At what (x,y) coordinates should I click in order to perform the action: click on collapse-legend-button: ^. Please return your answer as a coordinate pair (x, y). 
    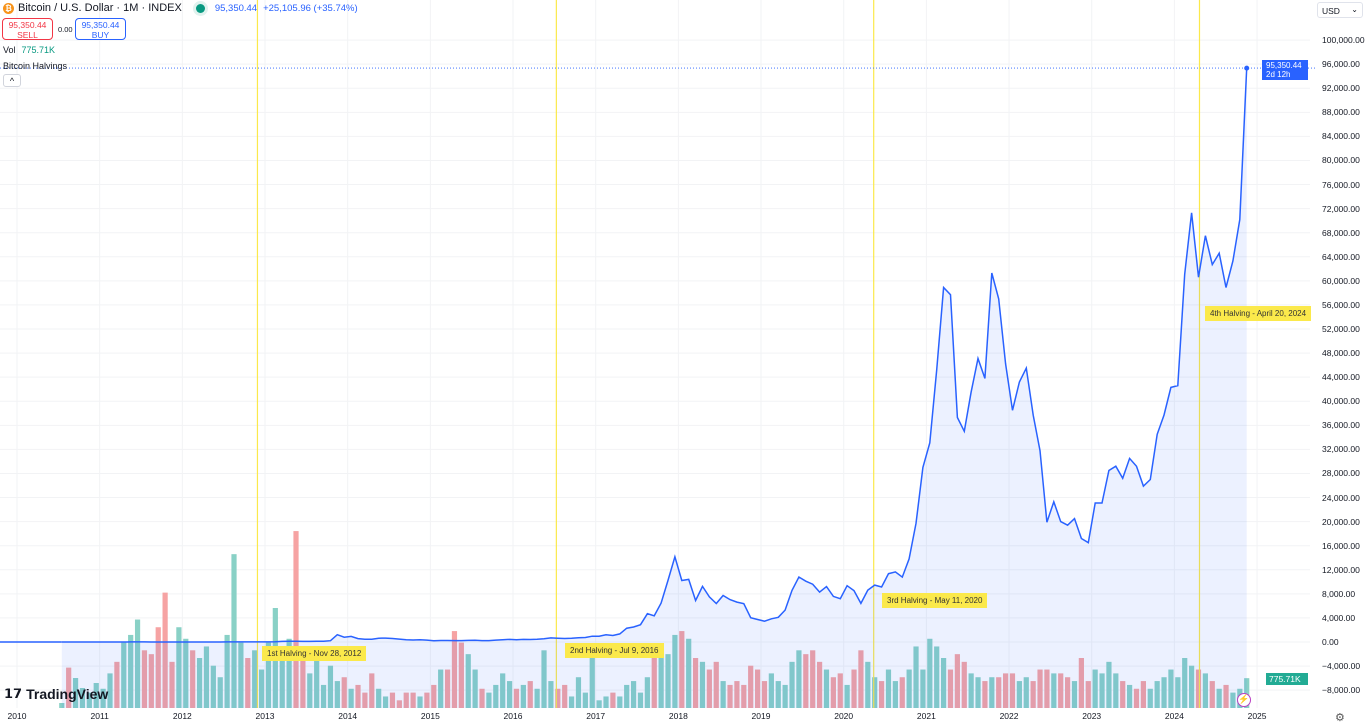
    Looking at the image, I should click on (12, 80).